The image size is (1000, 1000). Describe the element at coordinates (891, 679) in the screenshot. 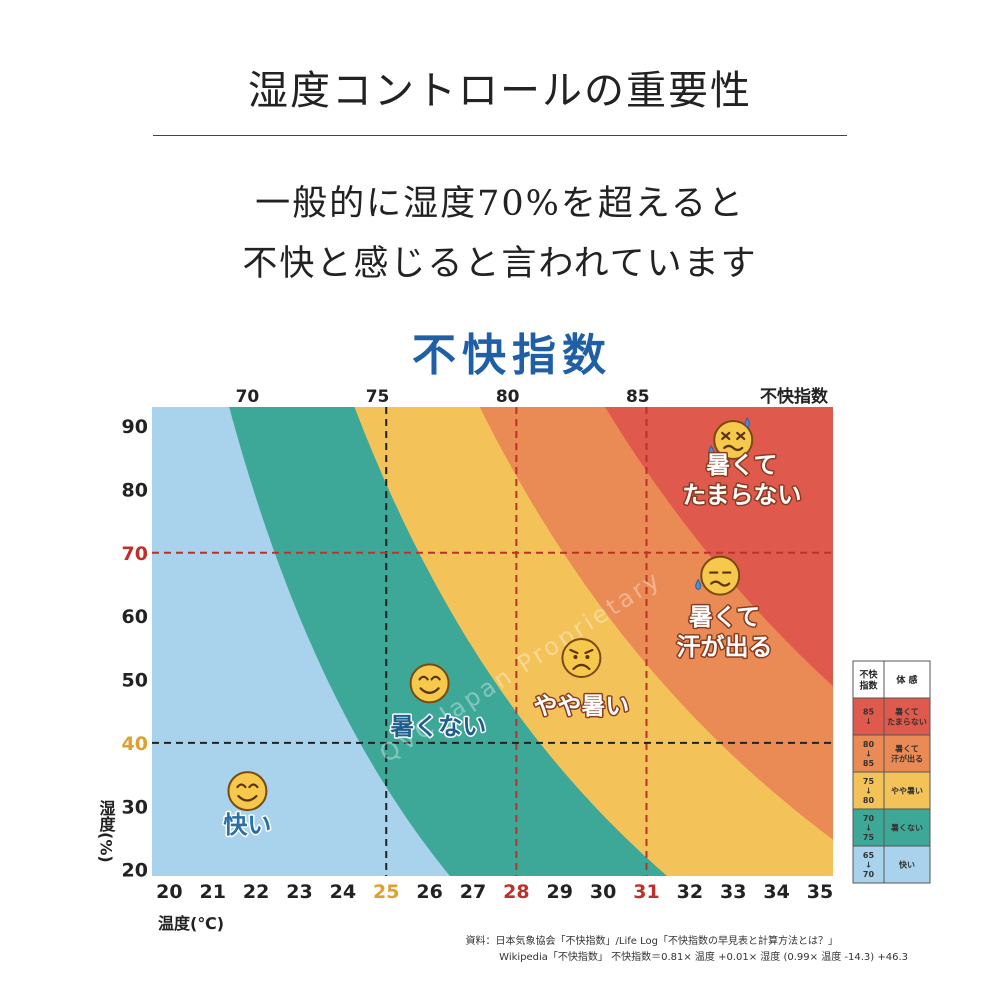

I see `legend-header-bg` at that location.